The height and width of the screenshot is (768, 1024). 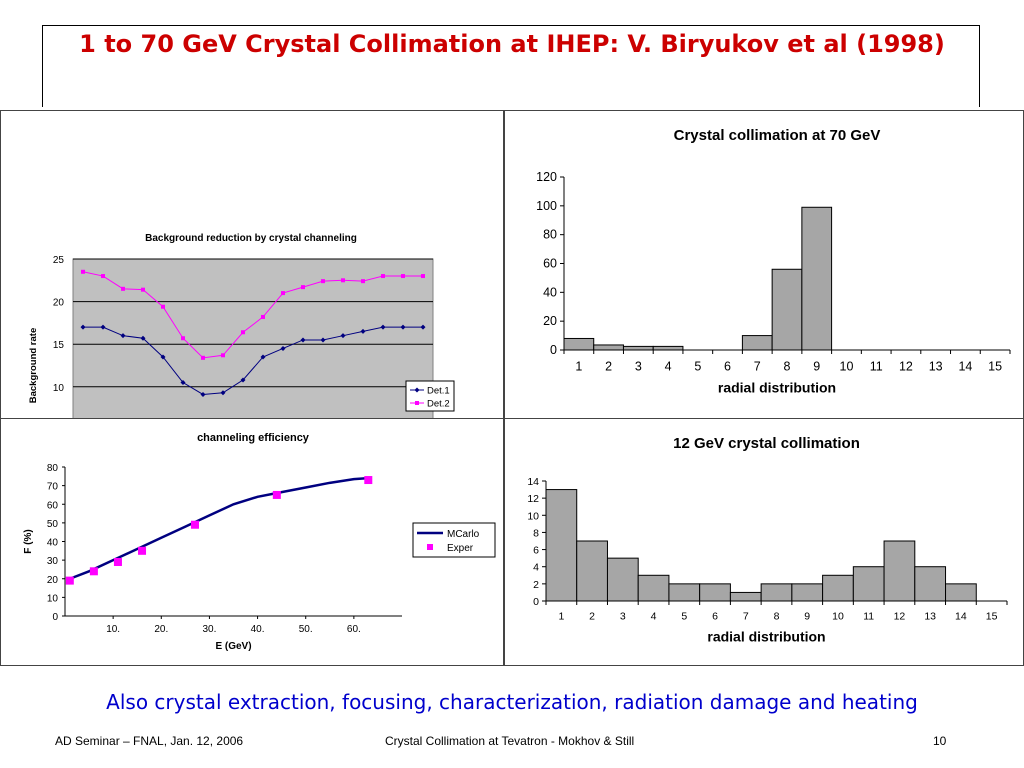 What do you see at coordinates (536, 533) in the screenshot?
I see `y-tick-label: 8` at bounding box center [536, 533].